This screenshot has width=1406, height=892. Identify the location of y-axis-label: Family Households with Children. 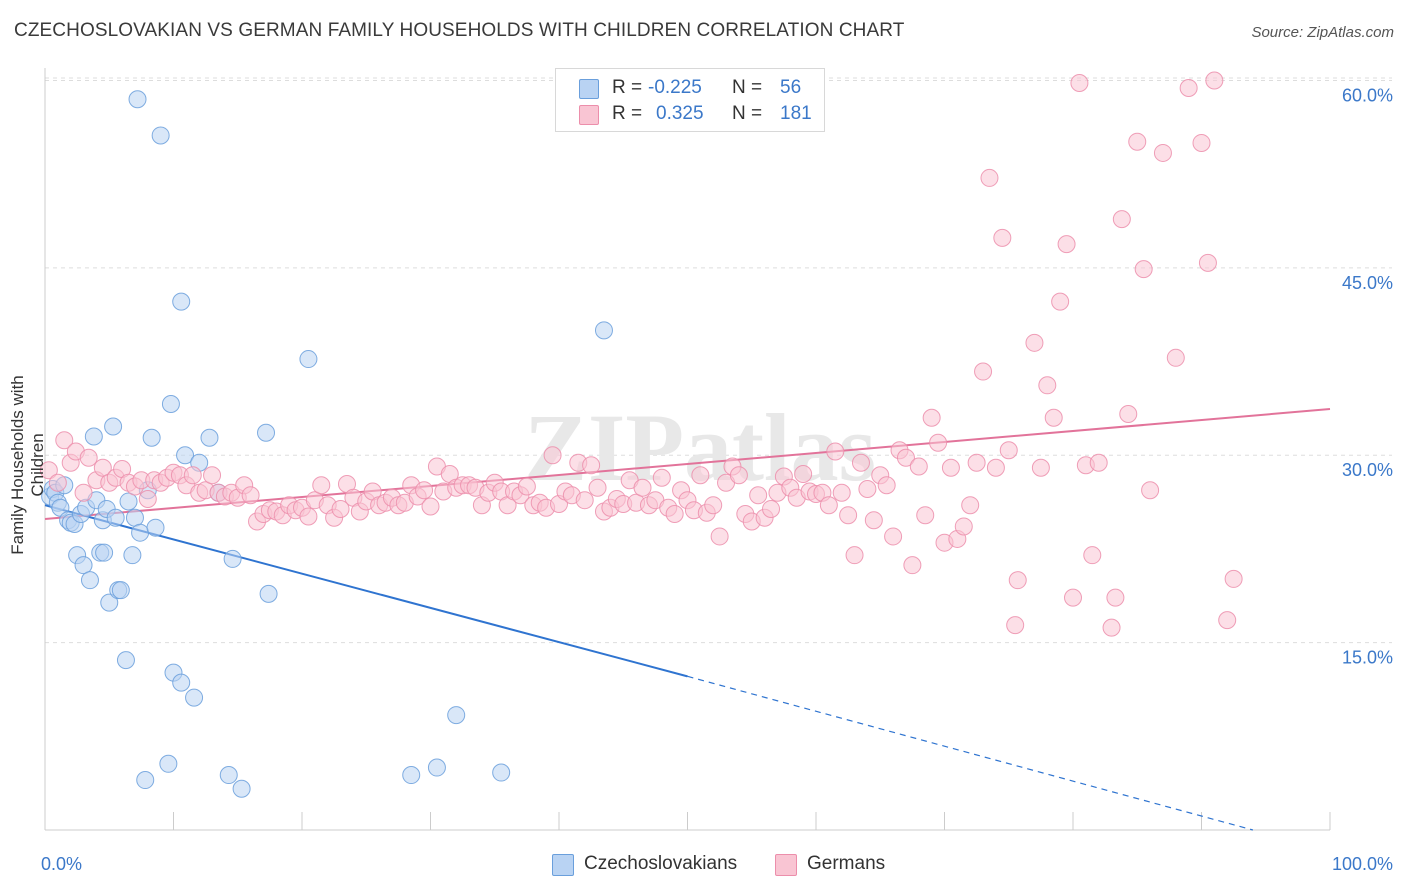
(27, 465).